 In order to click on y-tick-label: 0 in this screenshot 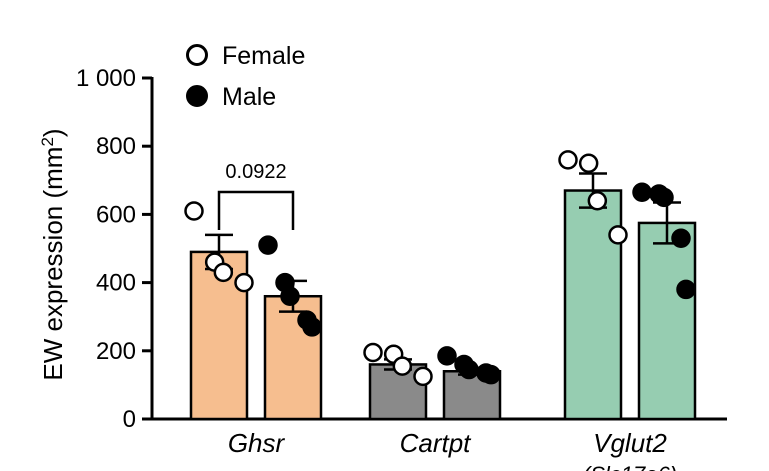, I will do `click(129, 419)`.